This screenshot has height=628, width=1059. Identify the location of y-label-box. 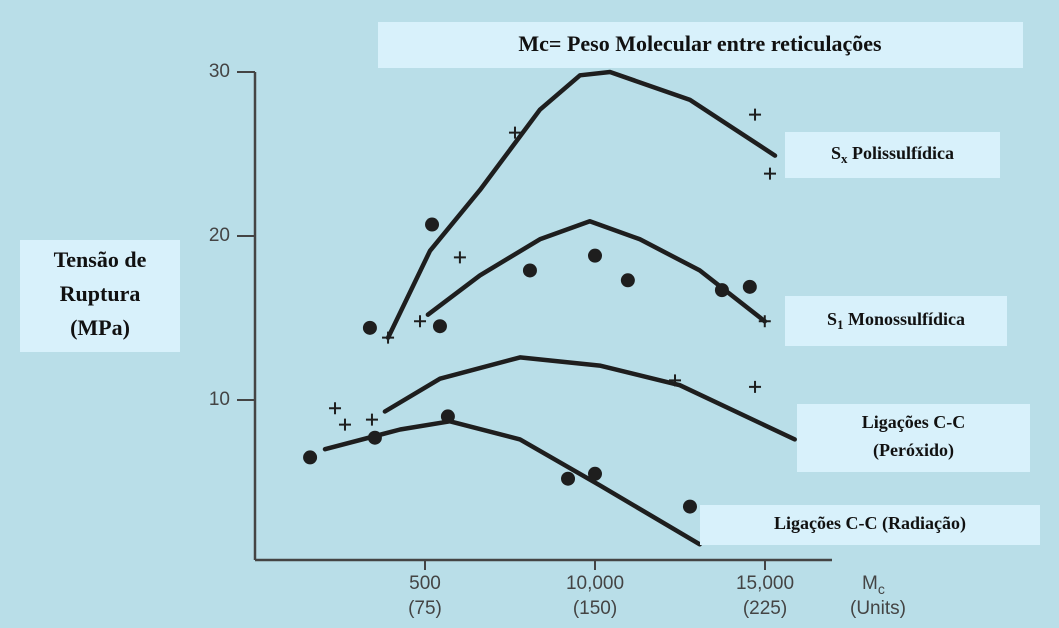
(100, 296).